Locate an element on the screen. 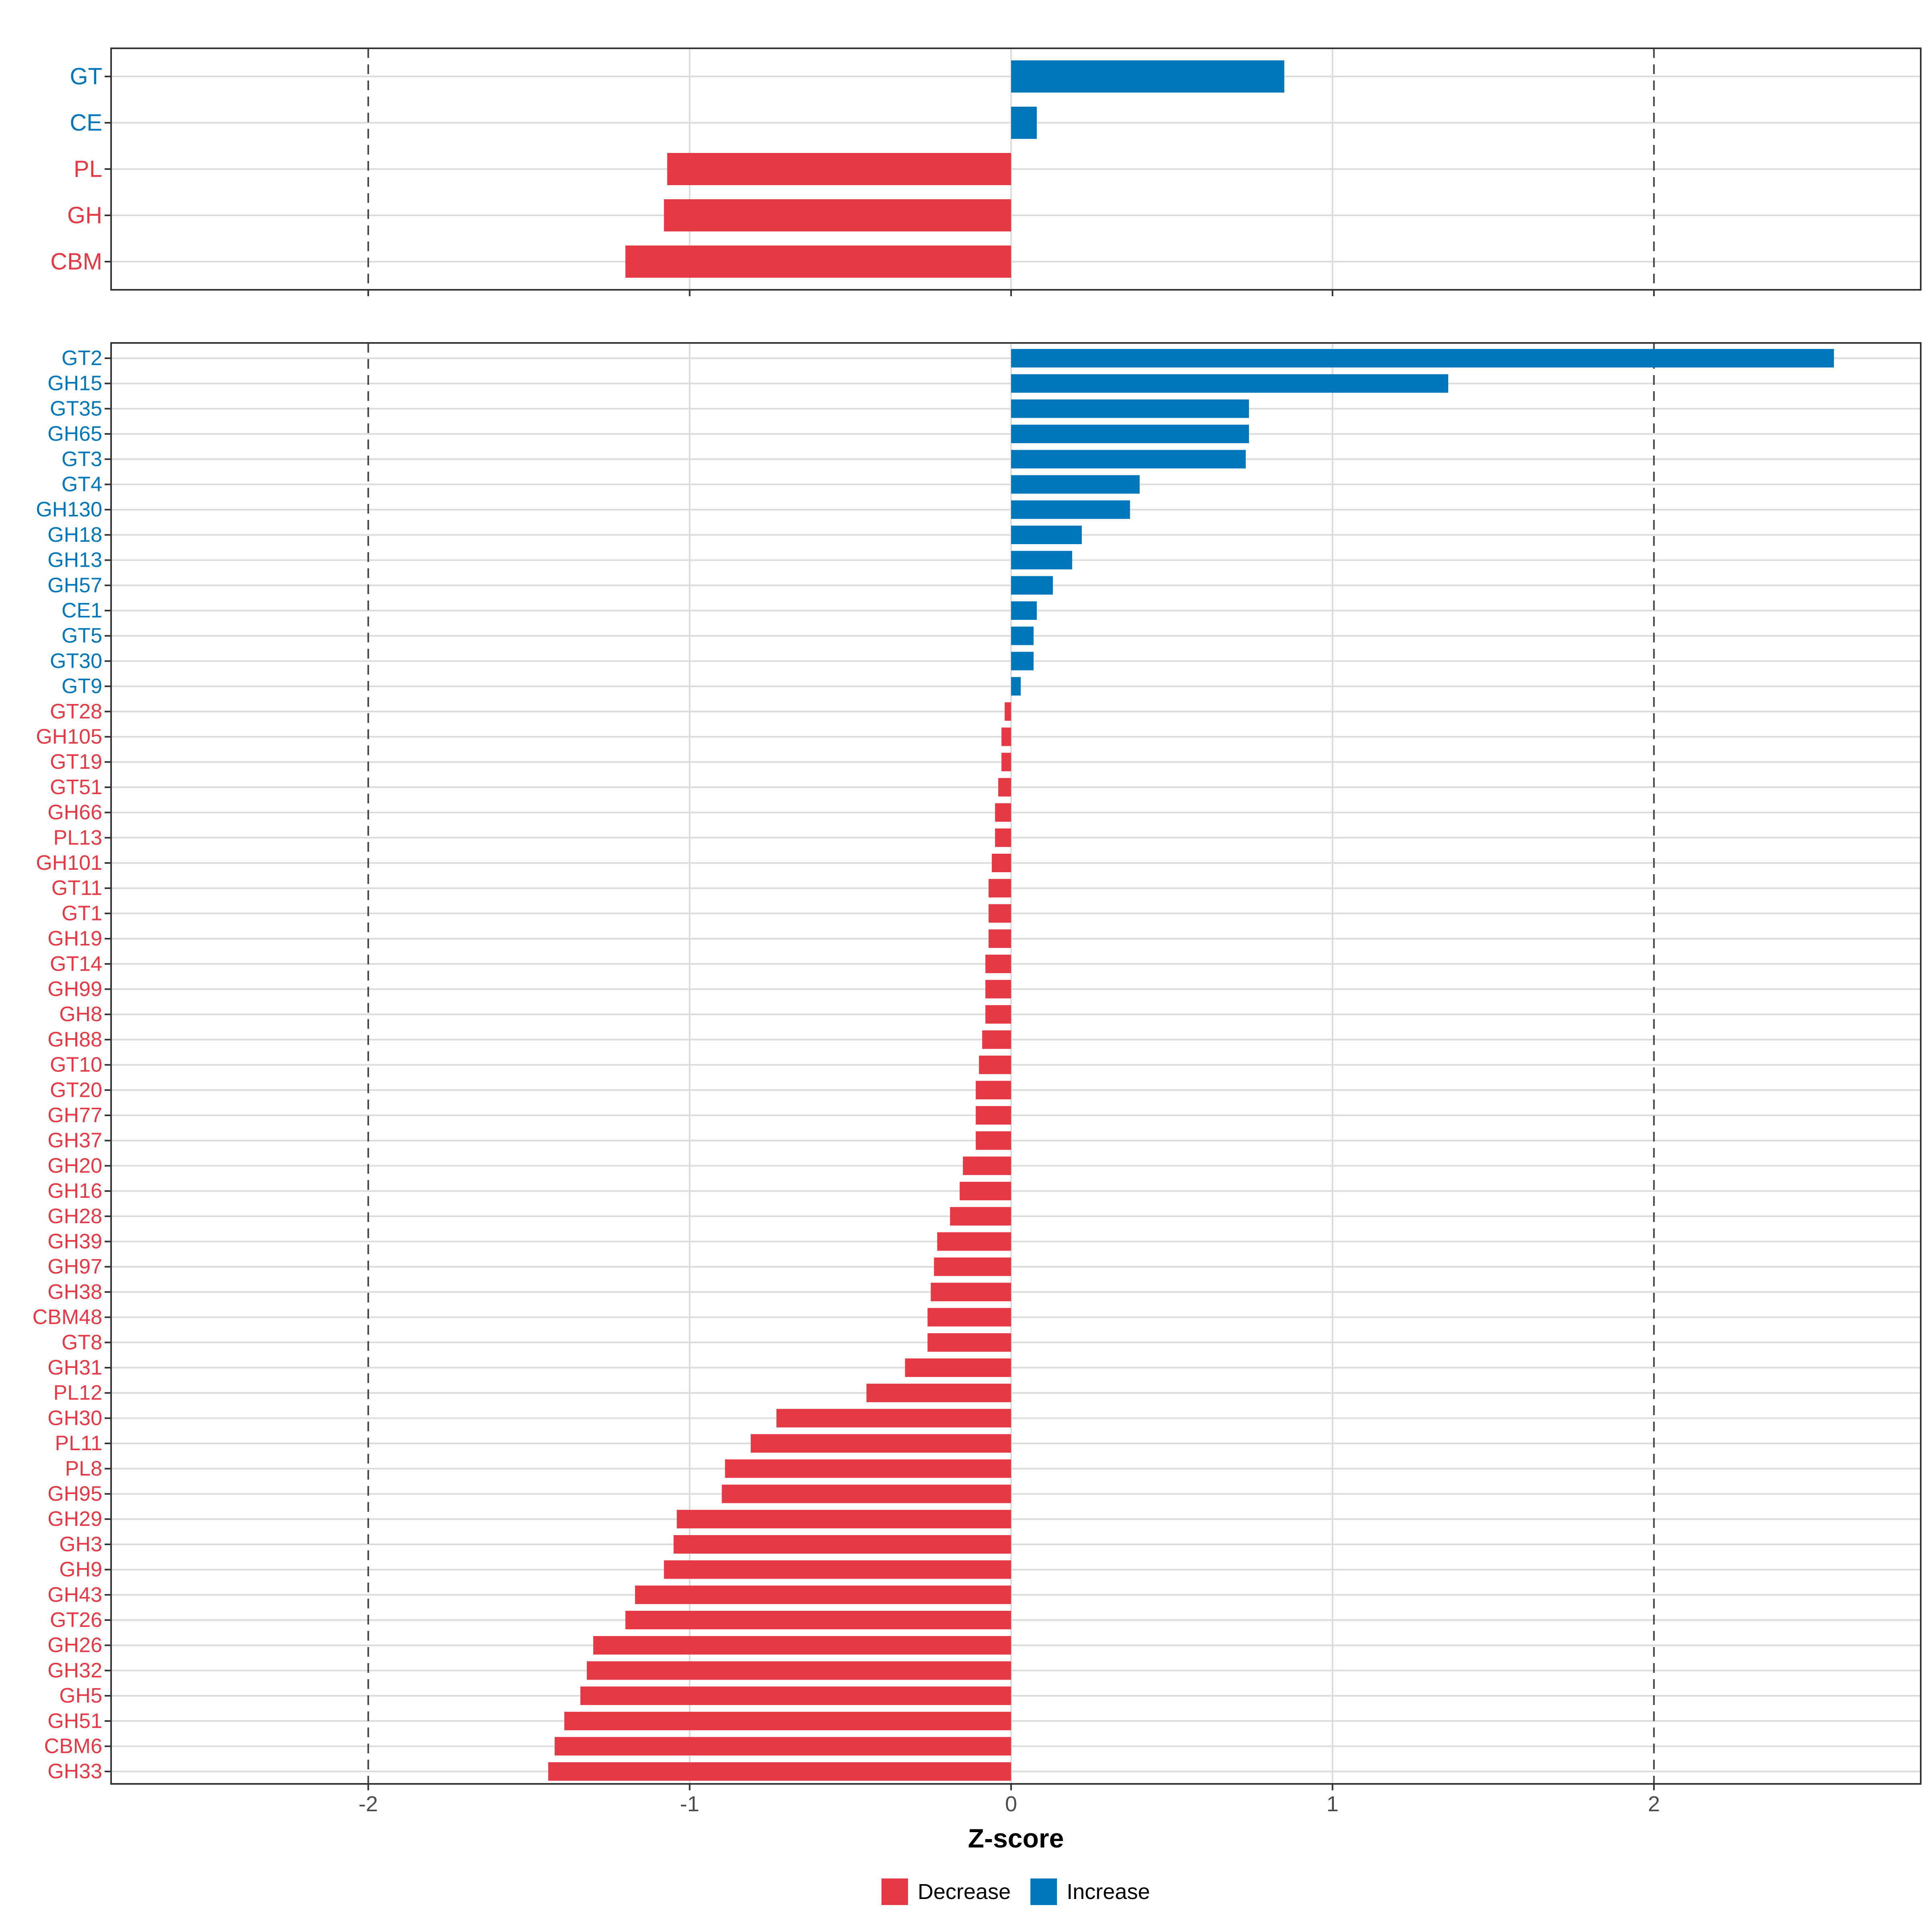  bottom-bar-gh15 is located at coordinates (1230, 383).